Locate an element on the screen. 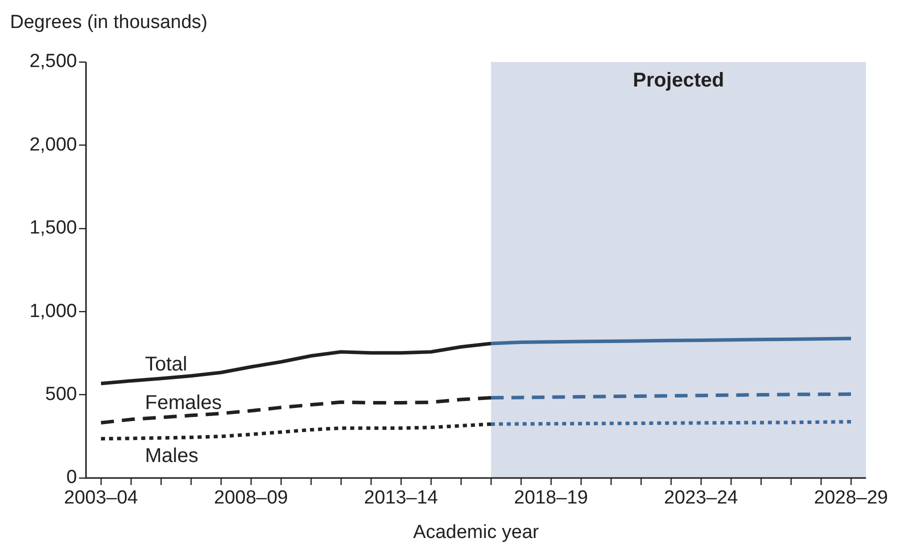 The height and width of the screenshot is (554, 907). x-axis-title: Academic year is located at coordinates (476, 532).